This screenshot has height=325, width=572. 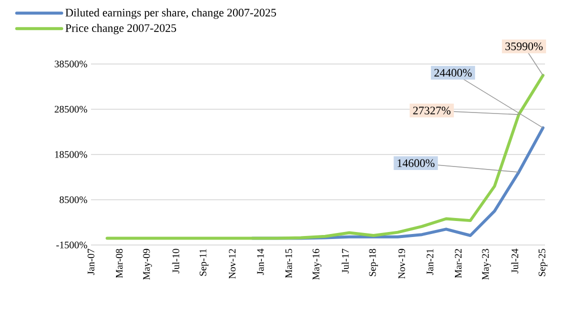 I want to click on data-label: 27327%, so click(x=431, y=110).